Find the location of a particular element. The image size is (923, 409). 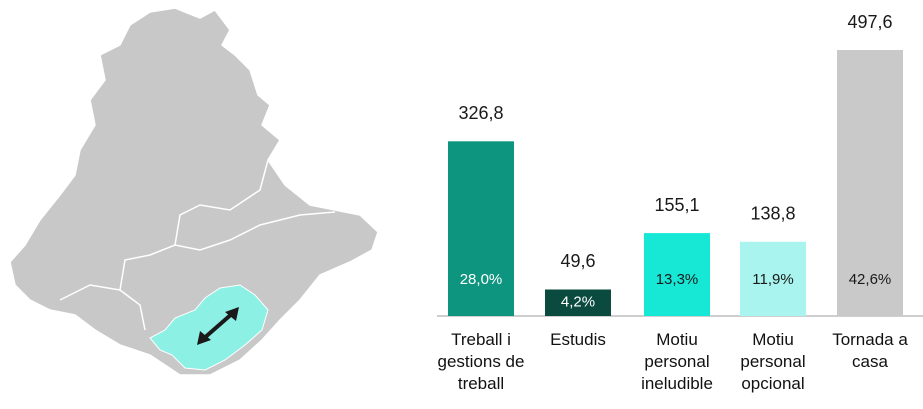

value-label: 49,6 is located at coordinates (577, 261).